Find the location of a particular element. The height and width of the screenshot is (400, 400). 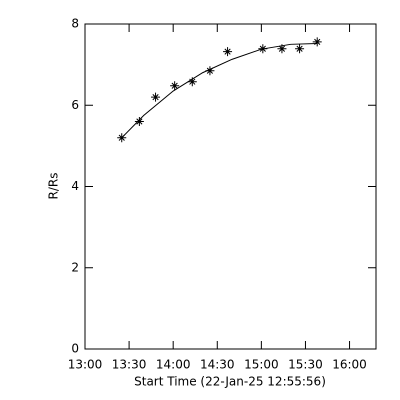

x-tick-label: 14:30 is located at coordinates (217, 365).